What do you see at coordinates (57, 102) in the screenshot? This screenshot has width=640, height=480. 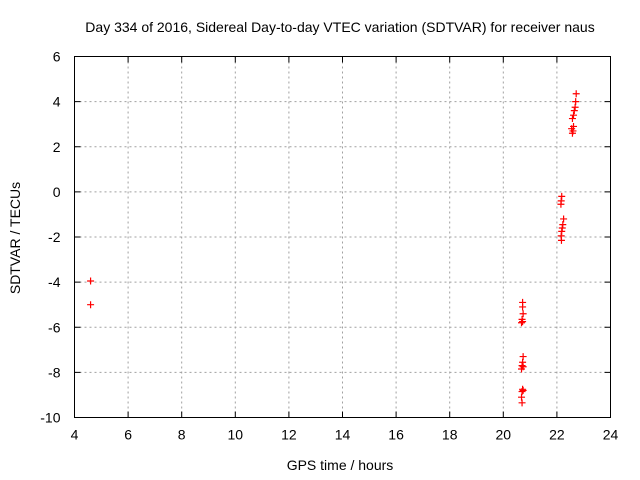 I see `y-tick-label: 4` at bounding box center [57, 102].